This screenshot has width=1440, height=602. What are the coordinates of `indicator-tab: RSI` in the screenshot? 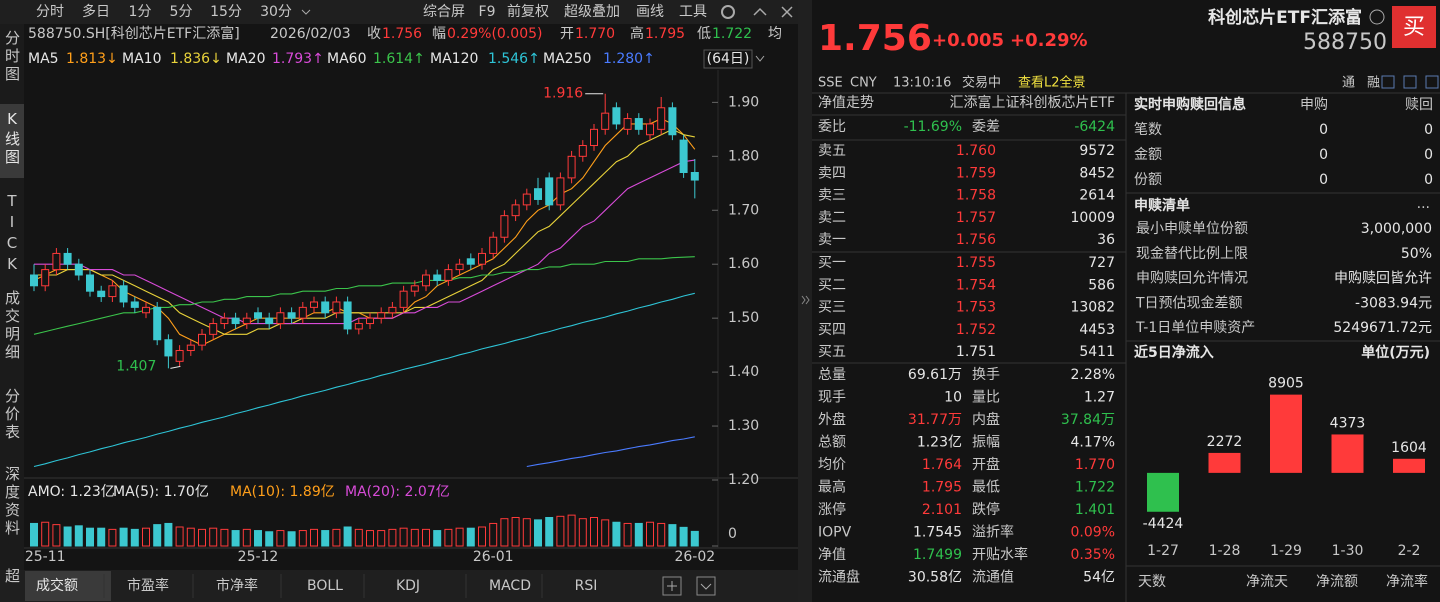 It's located at (586, 586).